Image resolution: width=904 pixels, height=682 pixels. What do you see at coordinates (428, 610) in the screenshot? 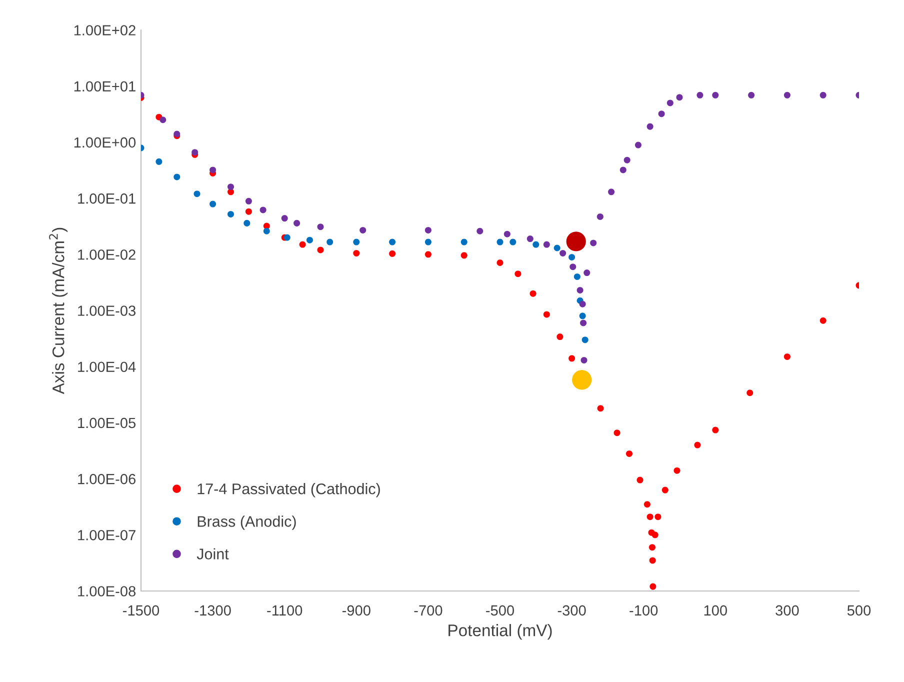
I see `x-tick-label: -700` at bounding box center [428, 610].